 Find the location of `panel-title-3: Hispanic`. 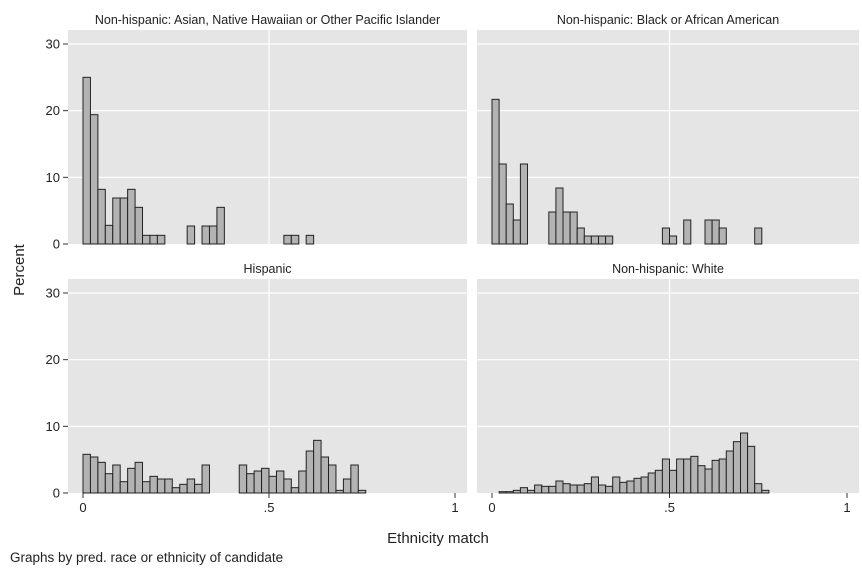

panel-title-3: Hispanic is located at coordinates (268, 269).